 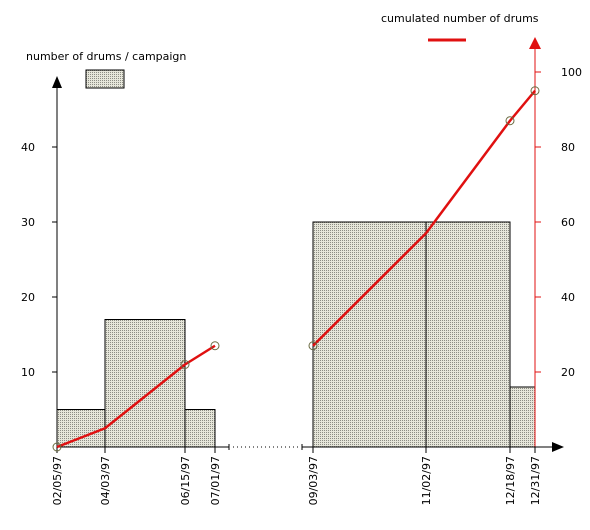 I want to click on right-tick-label-40: 40, so click(x=568, y=297).